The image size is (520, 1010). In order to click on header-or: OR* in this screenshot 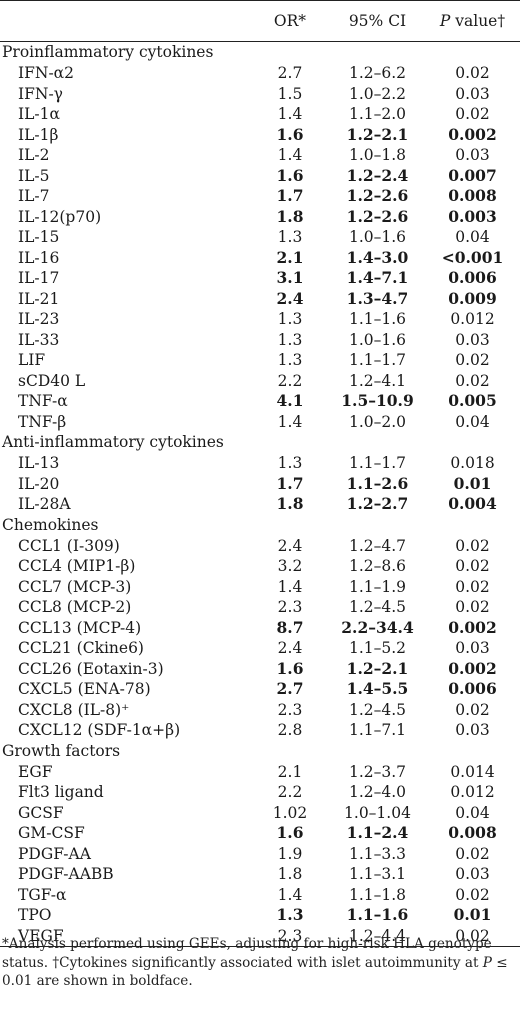, I will do `click(290, 21)`.